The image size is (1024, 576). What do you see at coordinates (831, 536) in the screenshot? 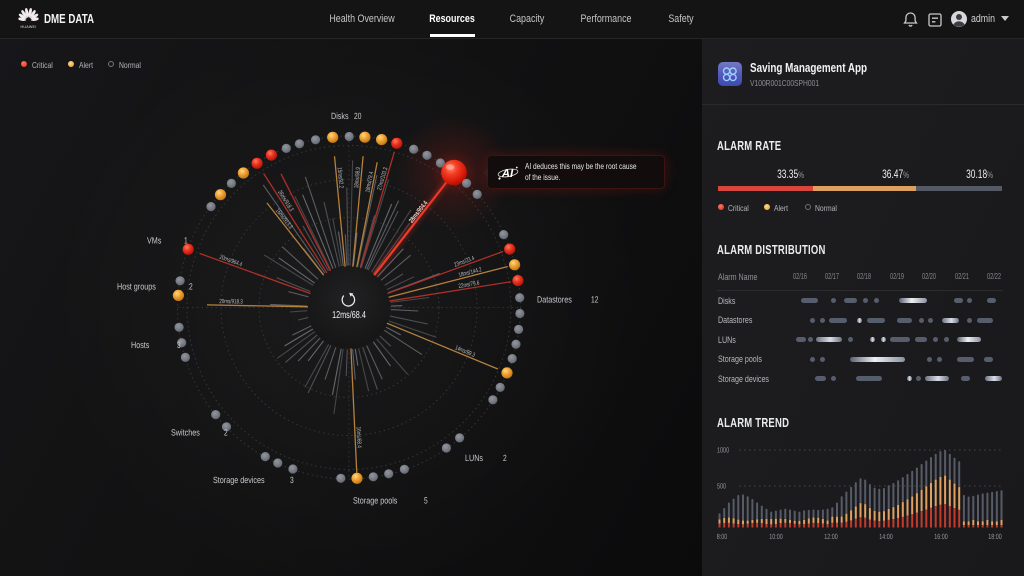
I see `svg-text: 12:00` at bounding box center [831, 536].